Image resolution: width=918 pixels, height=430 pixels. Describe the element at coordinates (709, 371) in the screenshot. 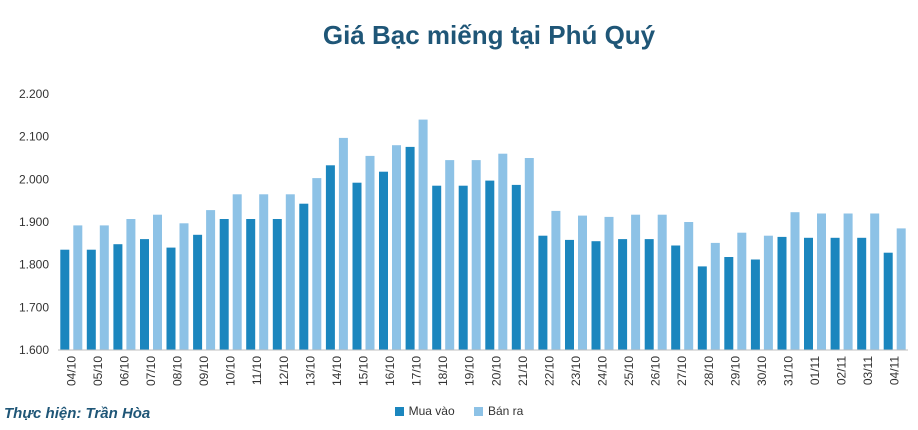

I see `x-tick-label: 28/10` at that location.